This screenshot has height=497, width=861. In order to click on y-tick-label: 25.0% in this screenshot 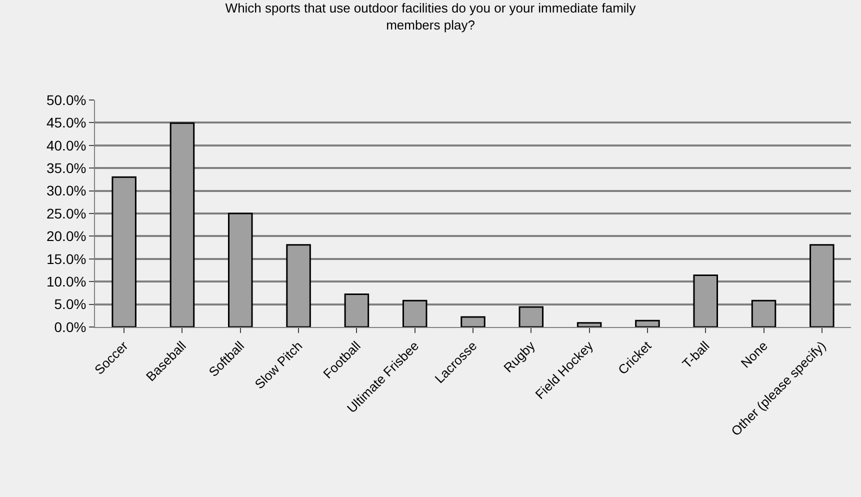, I will do `click(66, 213)`.